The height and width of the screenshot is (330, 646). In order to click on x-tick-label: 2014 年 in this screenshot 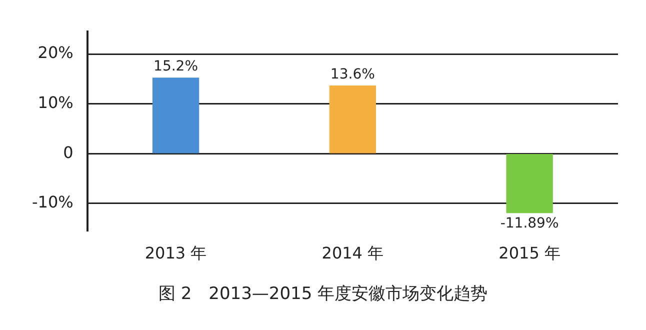, I will do `click(353, 253)`.